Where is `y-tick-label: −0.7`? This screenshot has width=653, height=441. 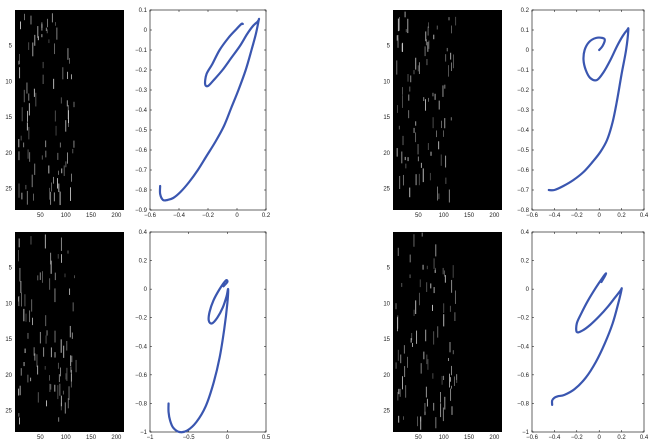
y-tick-label: −0.7 is located at coordinates (141, 171).